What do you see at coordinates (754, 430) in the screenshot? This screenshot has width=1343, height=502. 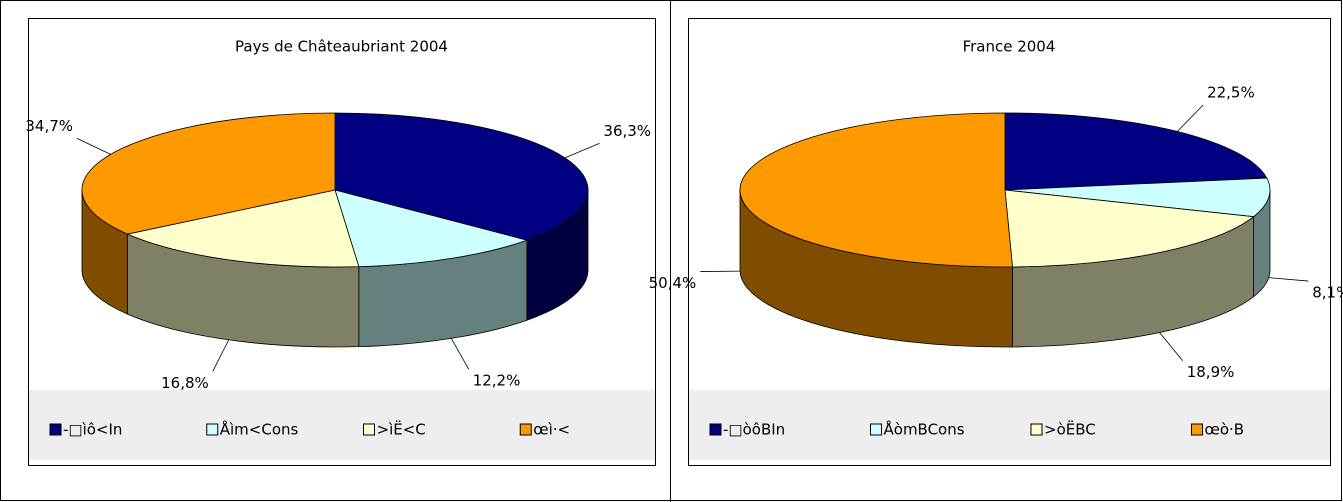 I see `legend-label: -□òôBIn` at bounding box center [754, 430].